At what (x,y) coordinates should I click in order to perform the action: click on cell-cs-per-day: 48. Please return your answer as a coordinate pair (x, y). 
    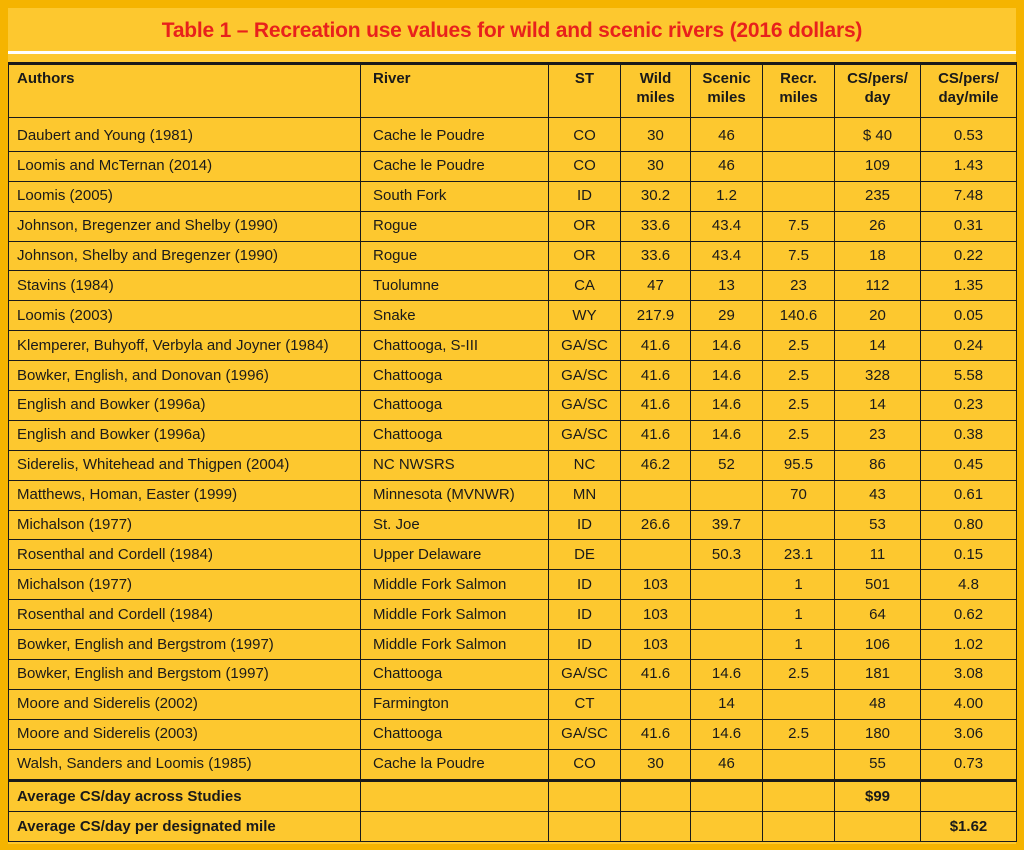
    Looking at the image, I should click on (877, 704).